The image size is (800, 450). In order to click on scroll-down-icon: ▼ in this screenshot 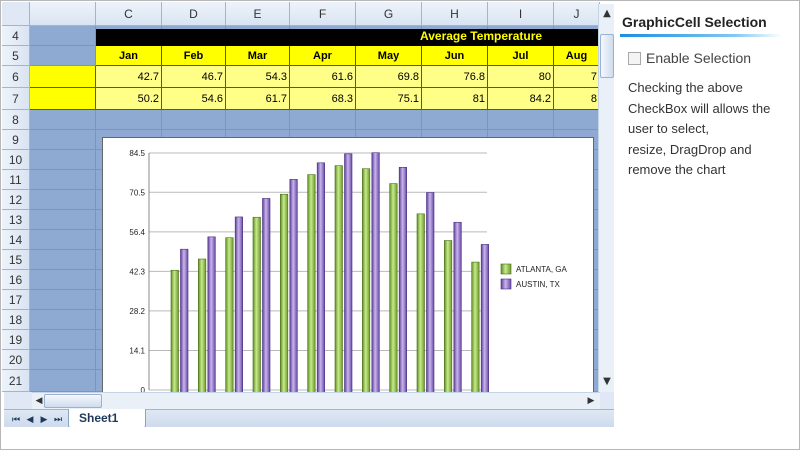, I will do `click(607, 381)`.